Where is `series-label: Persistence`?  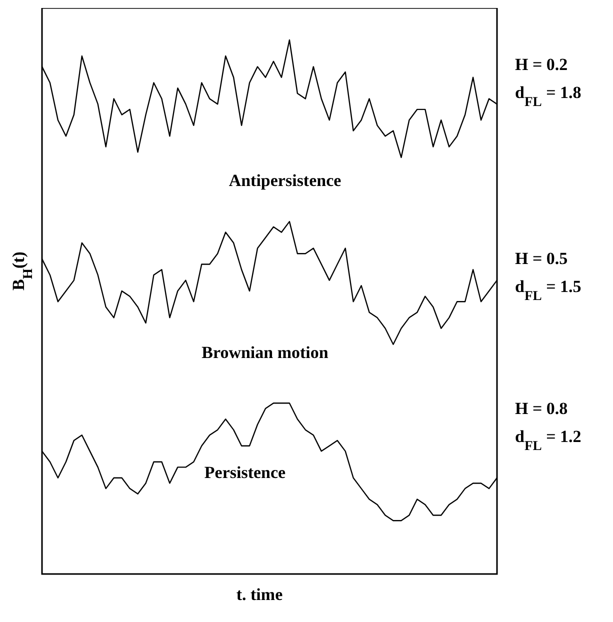 series-label: Persistence is located at coordinates (245, 472).